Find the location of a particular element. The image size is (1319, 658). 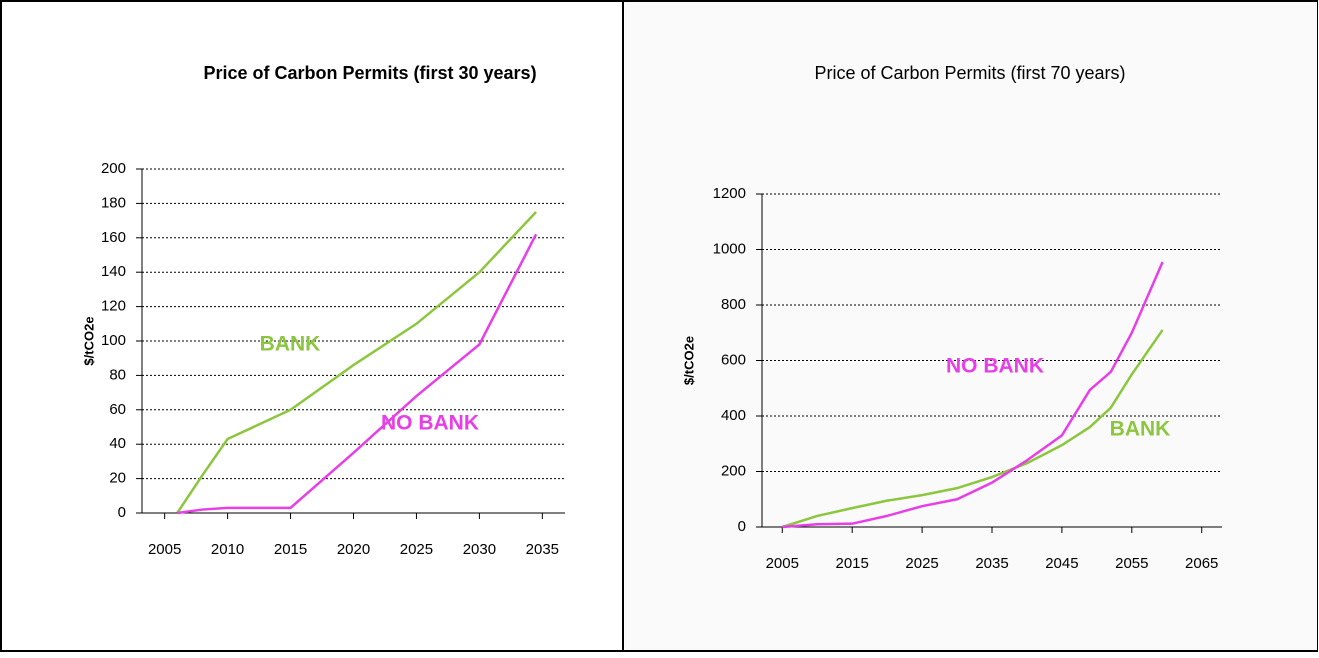

x-tick-label: 2020 is located at coordinates (353, 549).